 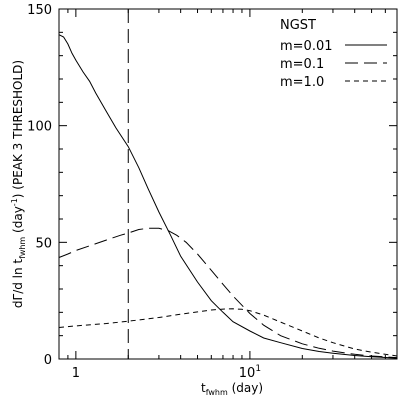 I want to click on y-axis-label-subscript: fwhm, so click(x=22, y=248).